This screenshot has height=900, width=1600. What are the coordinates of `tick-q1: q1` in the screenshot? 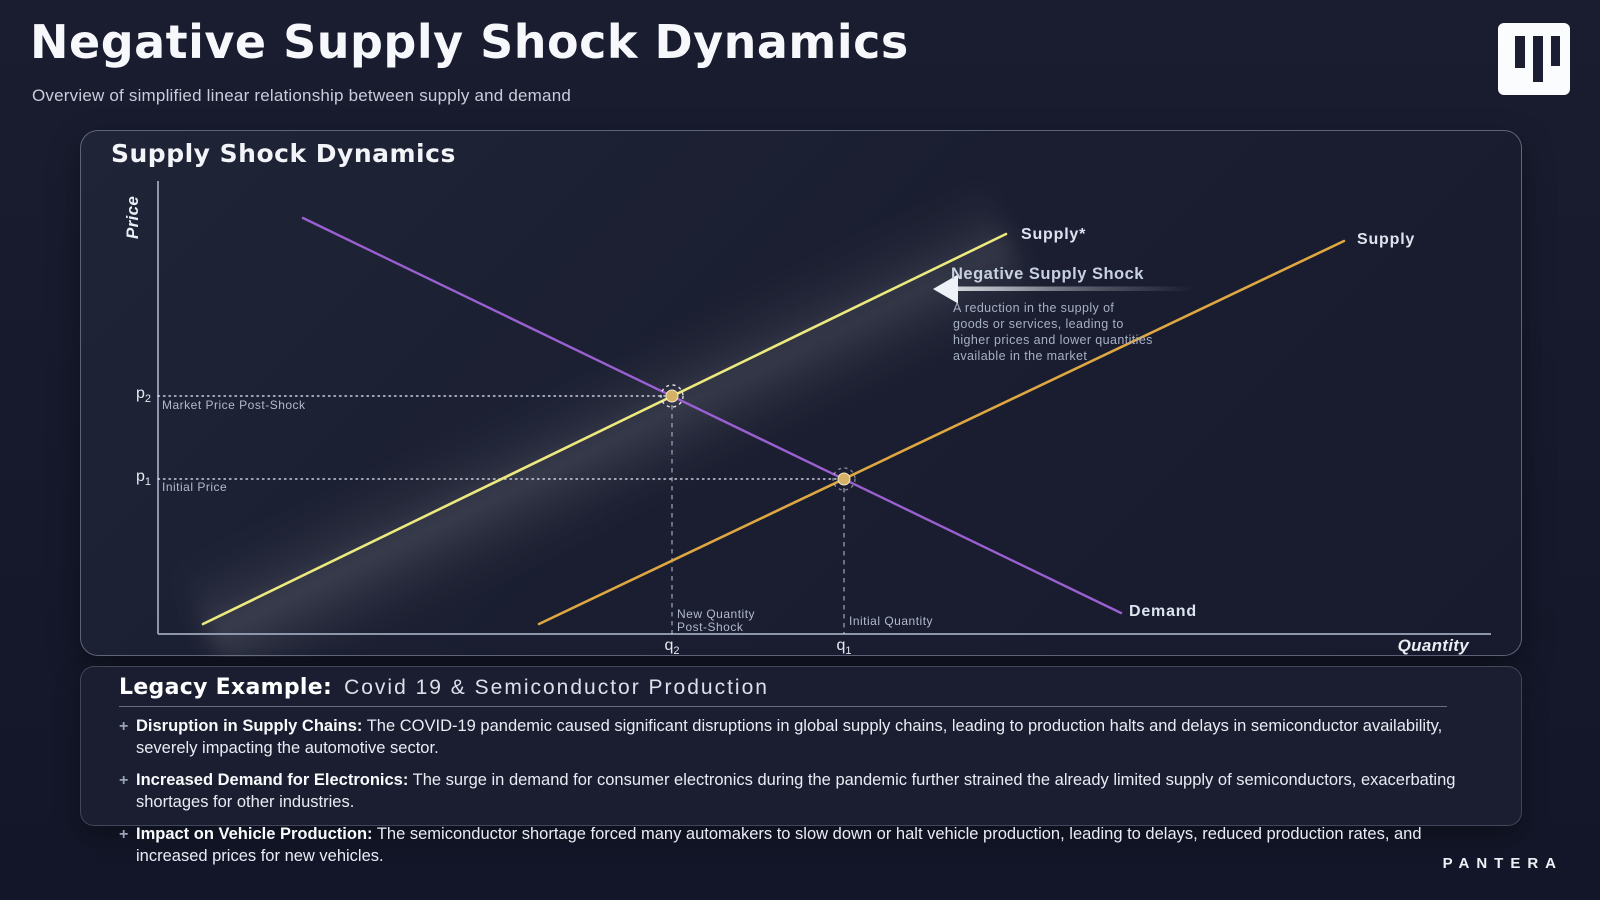 It's located at (844, 647).